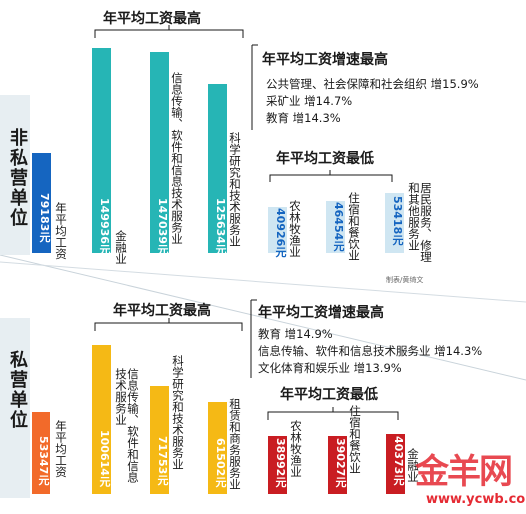 Image resolution: width=526 pixels, height=514 pixels. I want to click on section-label-private: 私营单位, so click(17, 390).